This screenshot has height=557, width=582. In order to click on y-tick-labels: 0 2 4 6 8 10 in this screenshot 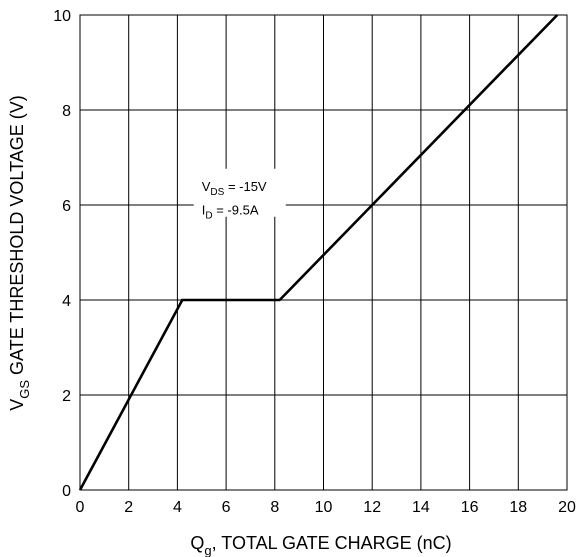, I will do `click(62, 254)`.